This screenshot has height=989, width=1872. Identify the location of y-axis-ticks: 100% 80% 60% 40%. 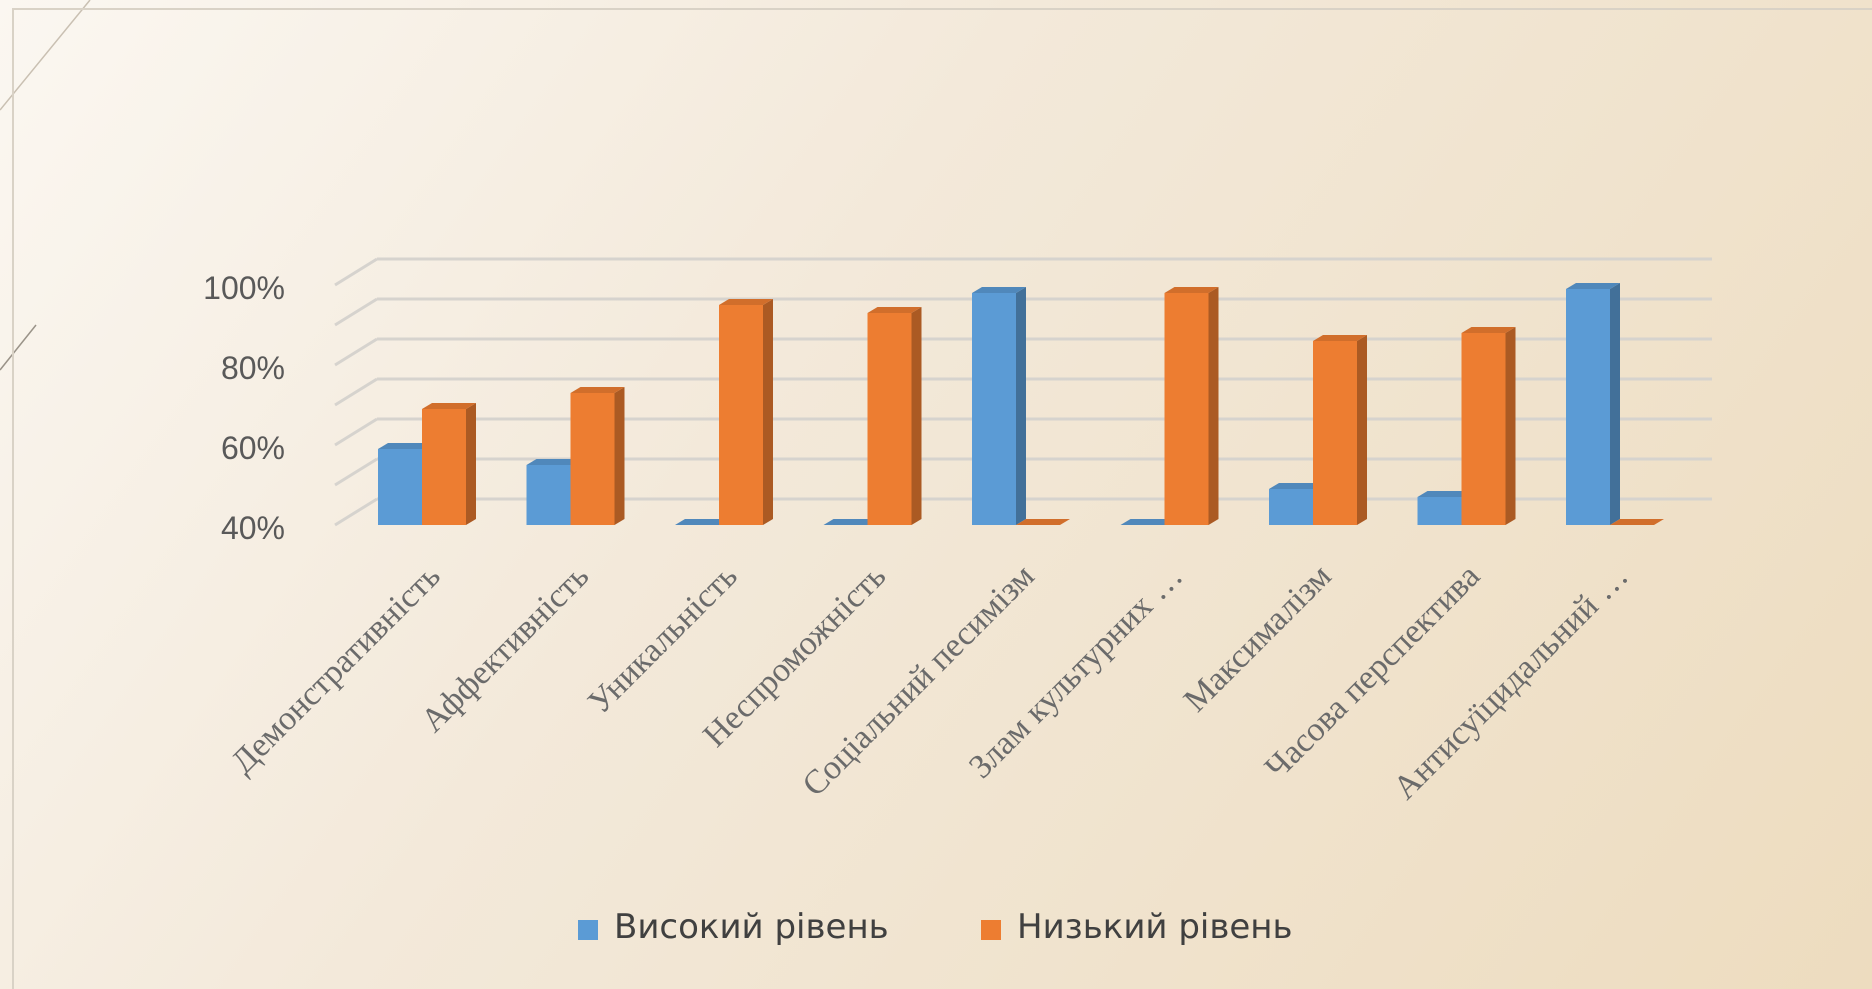
(244, 408).